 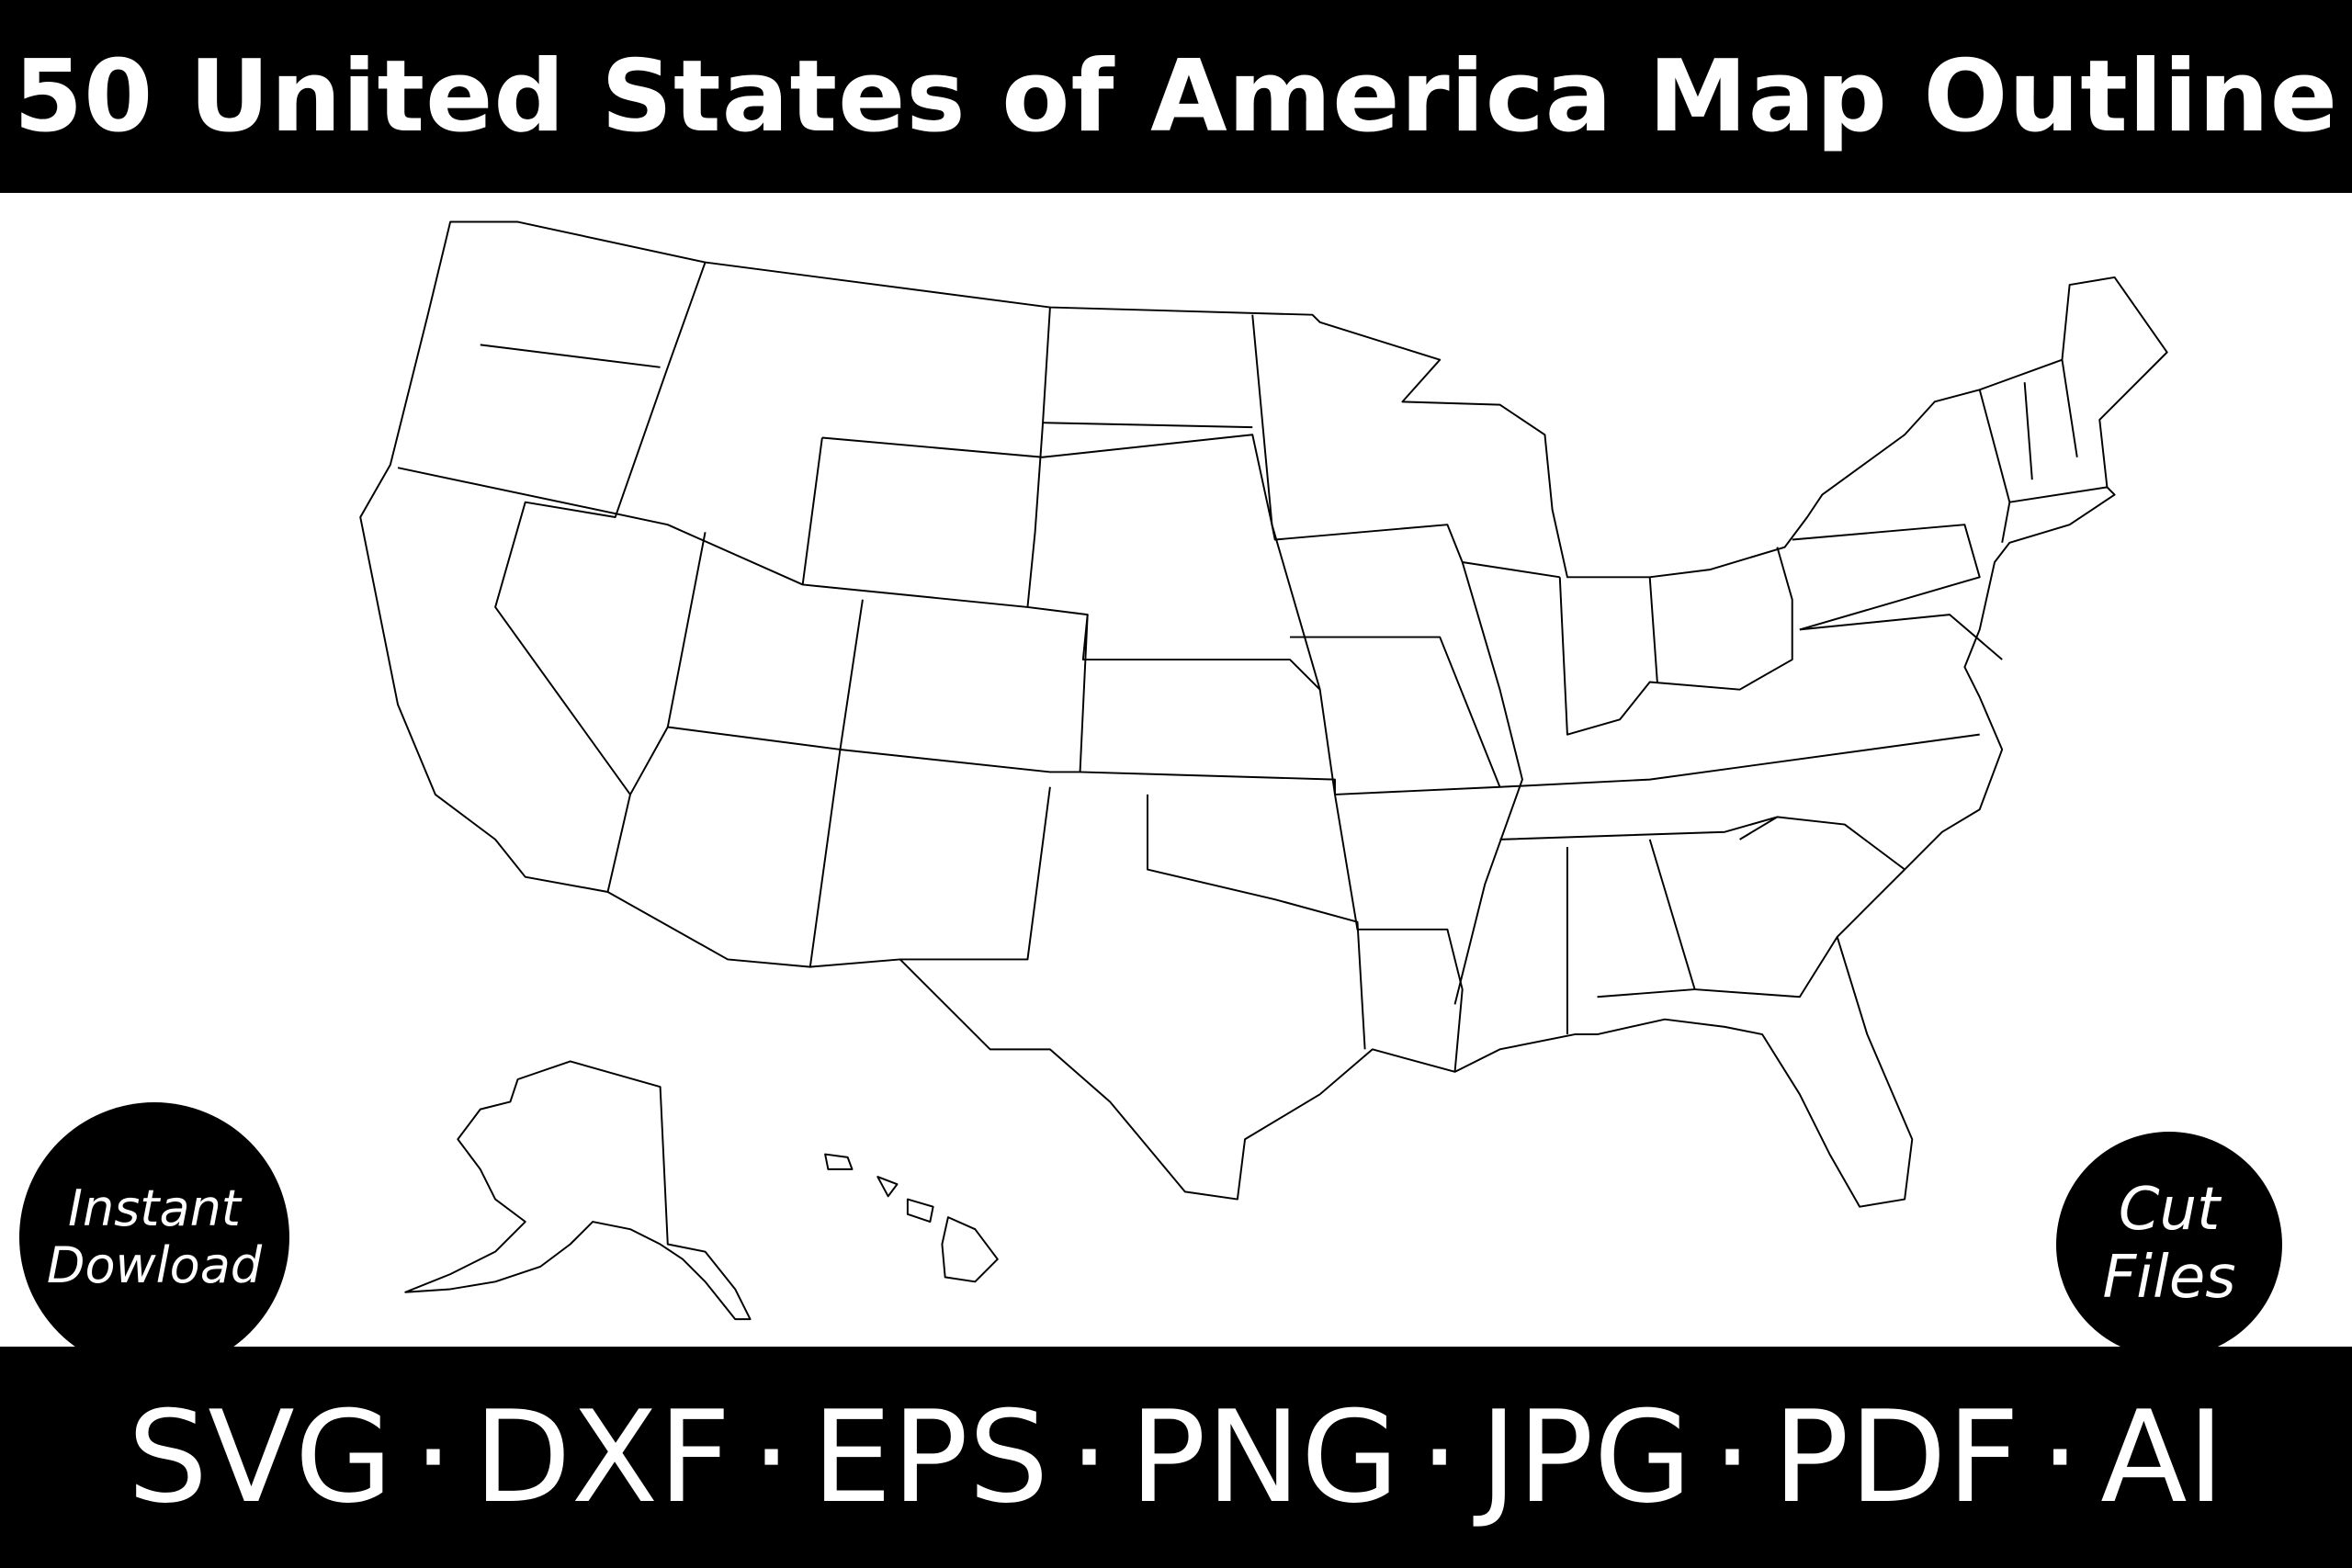 I want to click on format-jpg: JPG, so click(x=1545, y=1457).